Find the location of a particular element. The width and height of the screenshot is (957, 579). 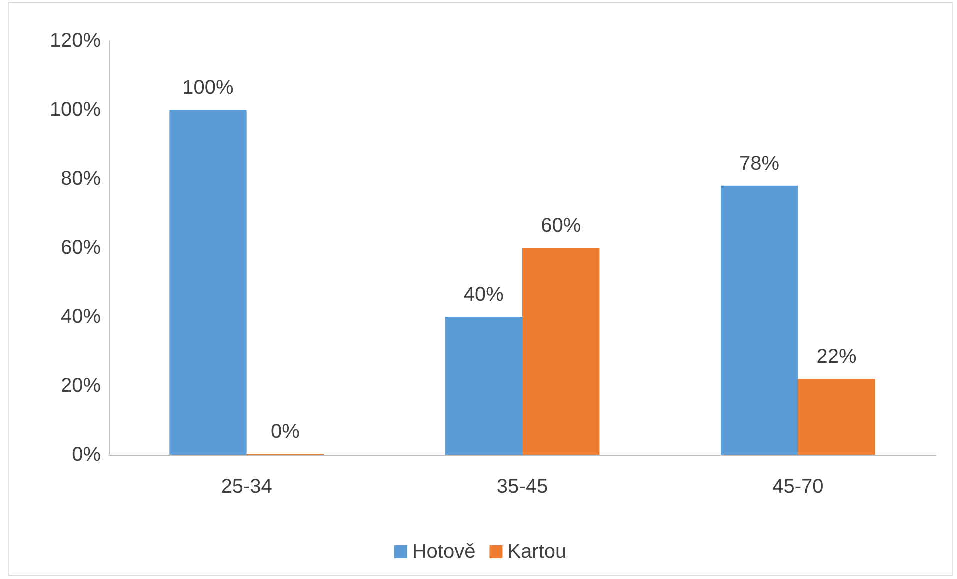

y-tick-label: 120% is located at coordinates (76, 41).